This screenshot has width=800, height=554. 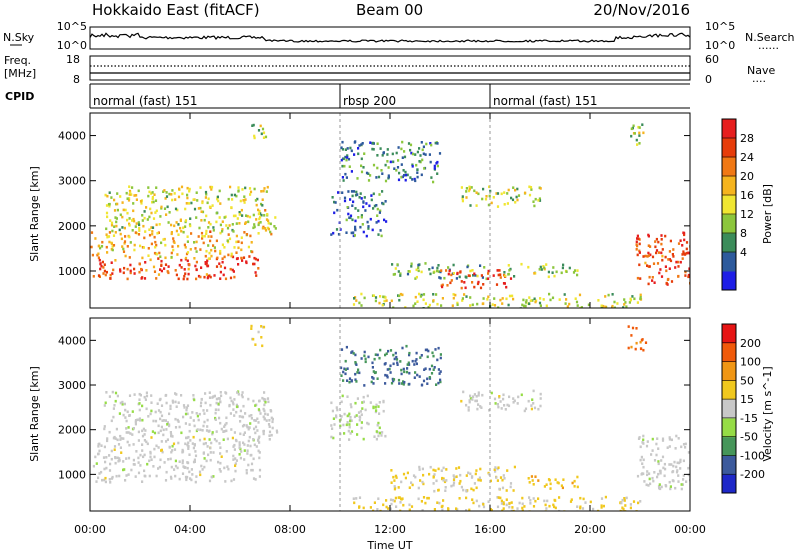 I want to click on time-axis: 00:00 04:00 08:00 12:00 16:00 20:00 00:00, so click(x=390, y=529).